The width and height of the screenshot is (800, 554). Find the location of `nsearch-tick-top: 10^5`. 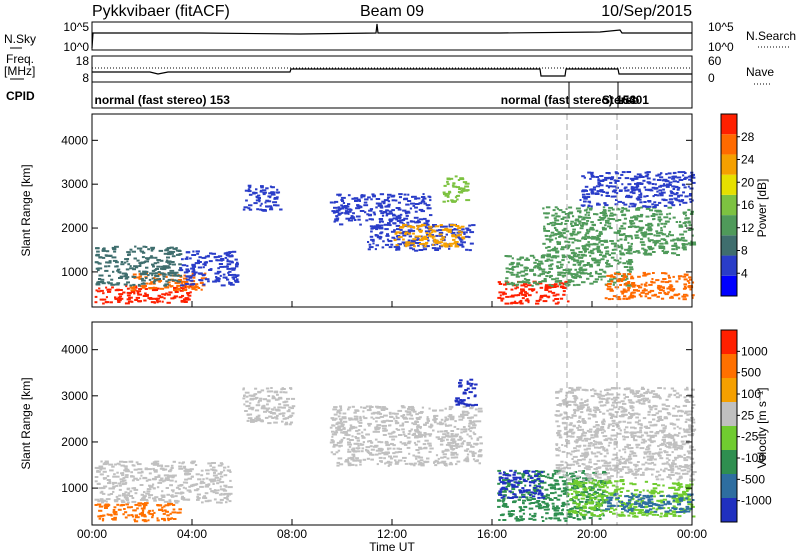

nsearch-tick-top: 10^5 is located at coordinates (721, 27).